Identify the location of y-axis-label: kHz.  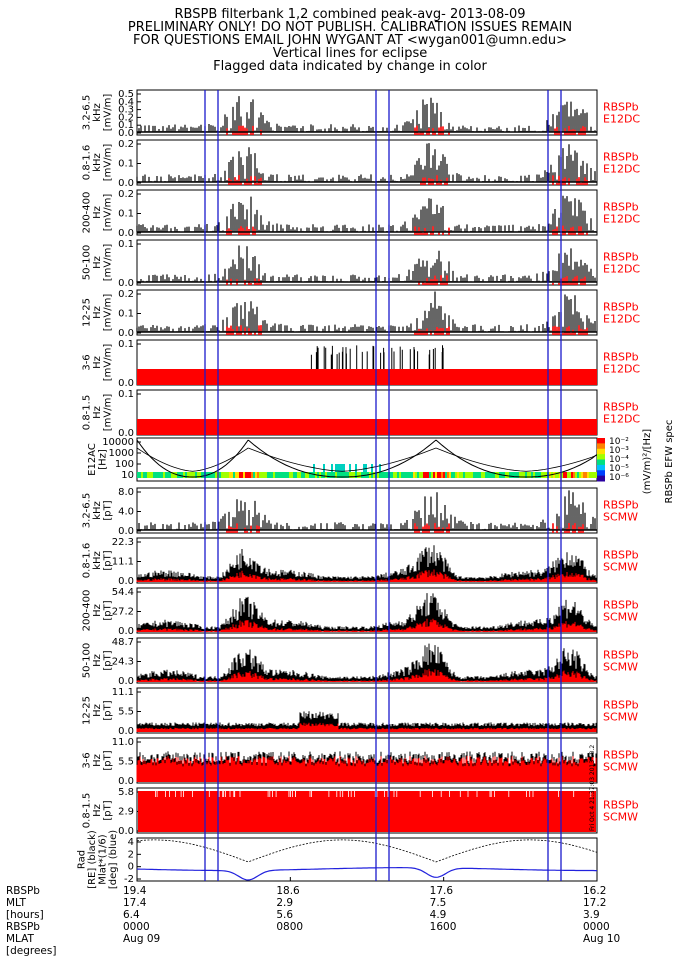
(97, 162).